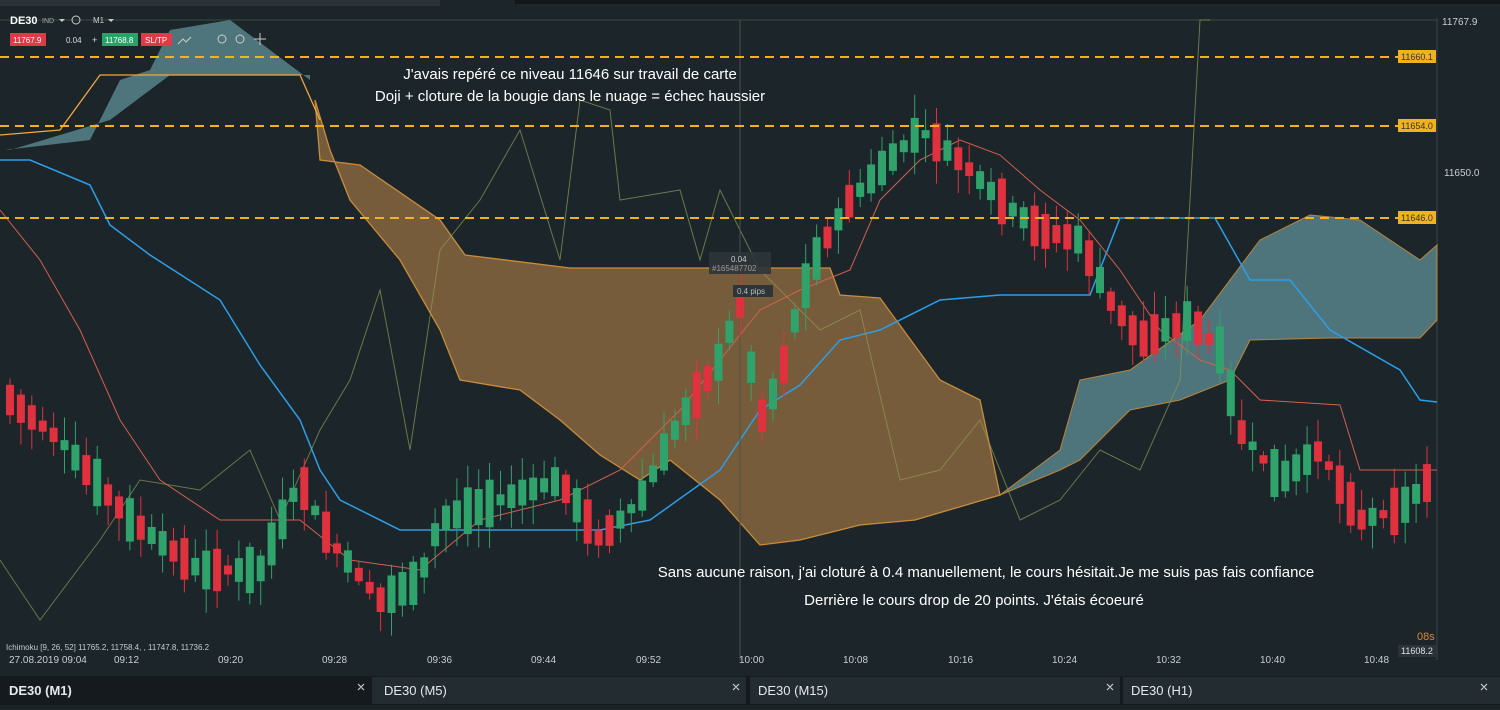 The image size is (1500, 710). Describe the element at coordinates (48, 21) in the screenshot. I see `market: IND` at that location.